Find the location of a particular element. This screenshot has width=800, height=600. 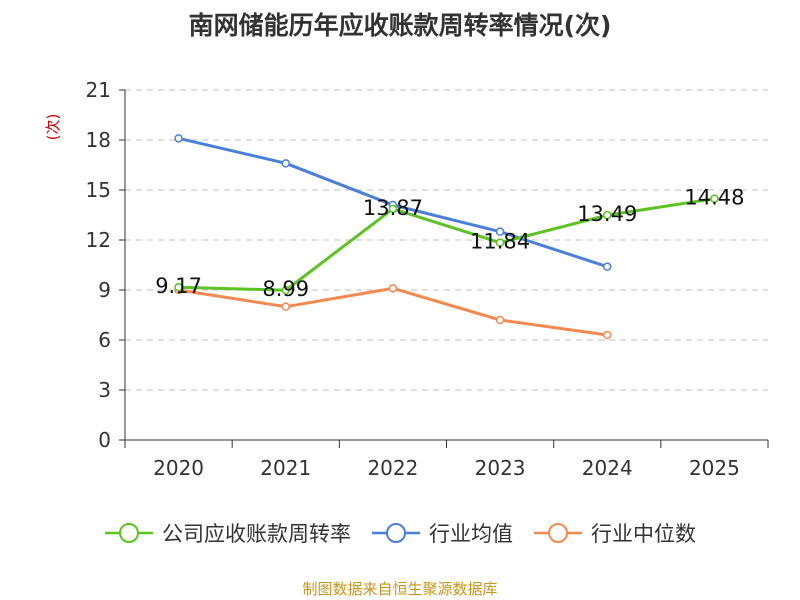

data-label: 8.99 is located at coordinates (285, 289).